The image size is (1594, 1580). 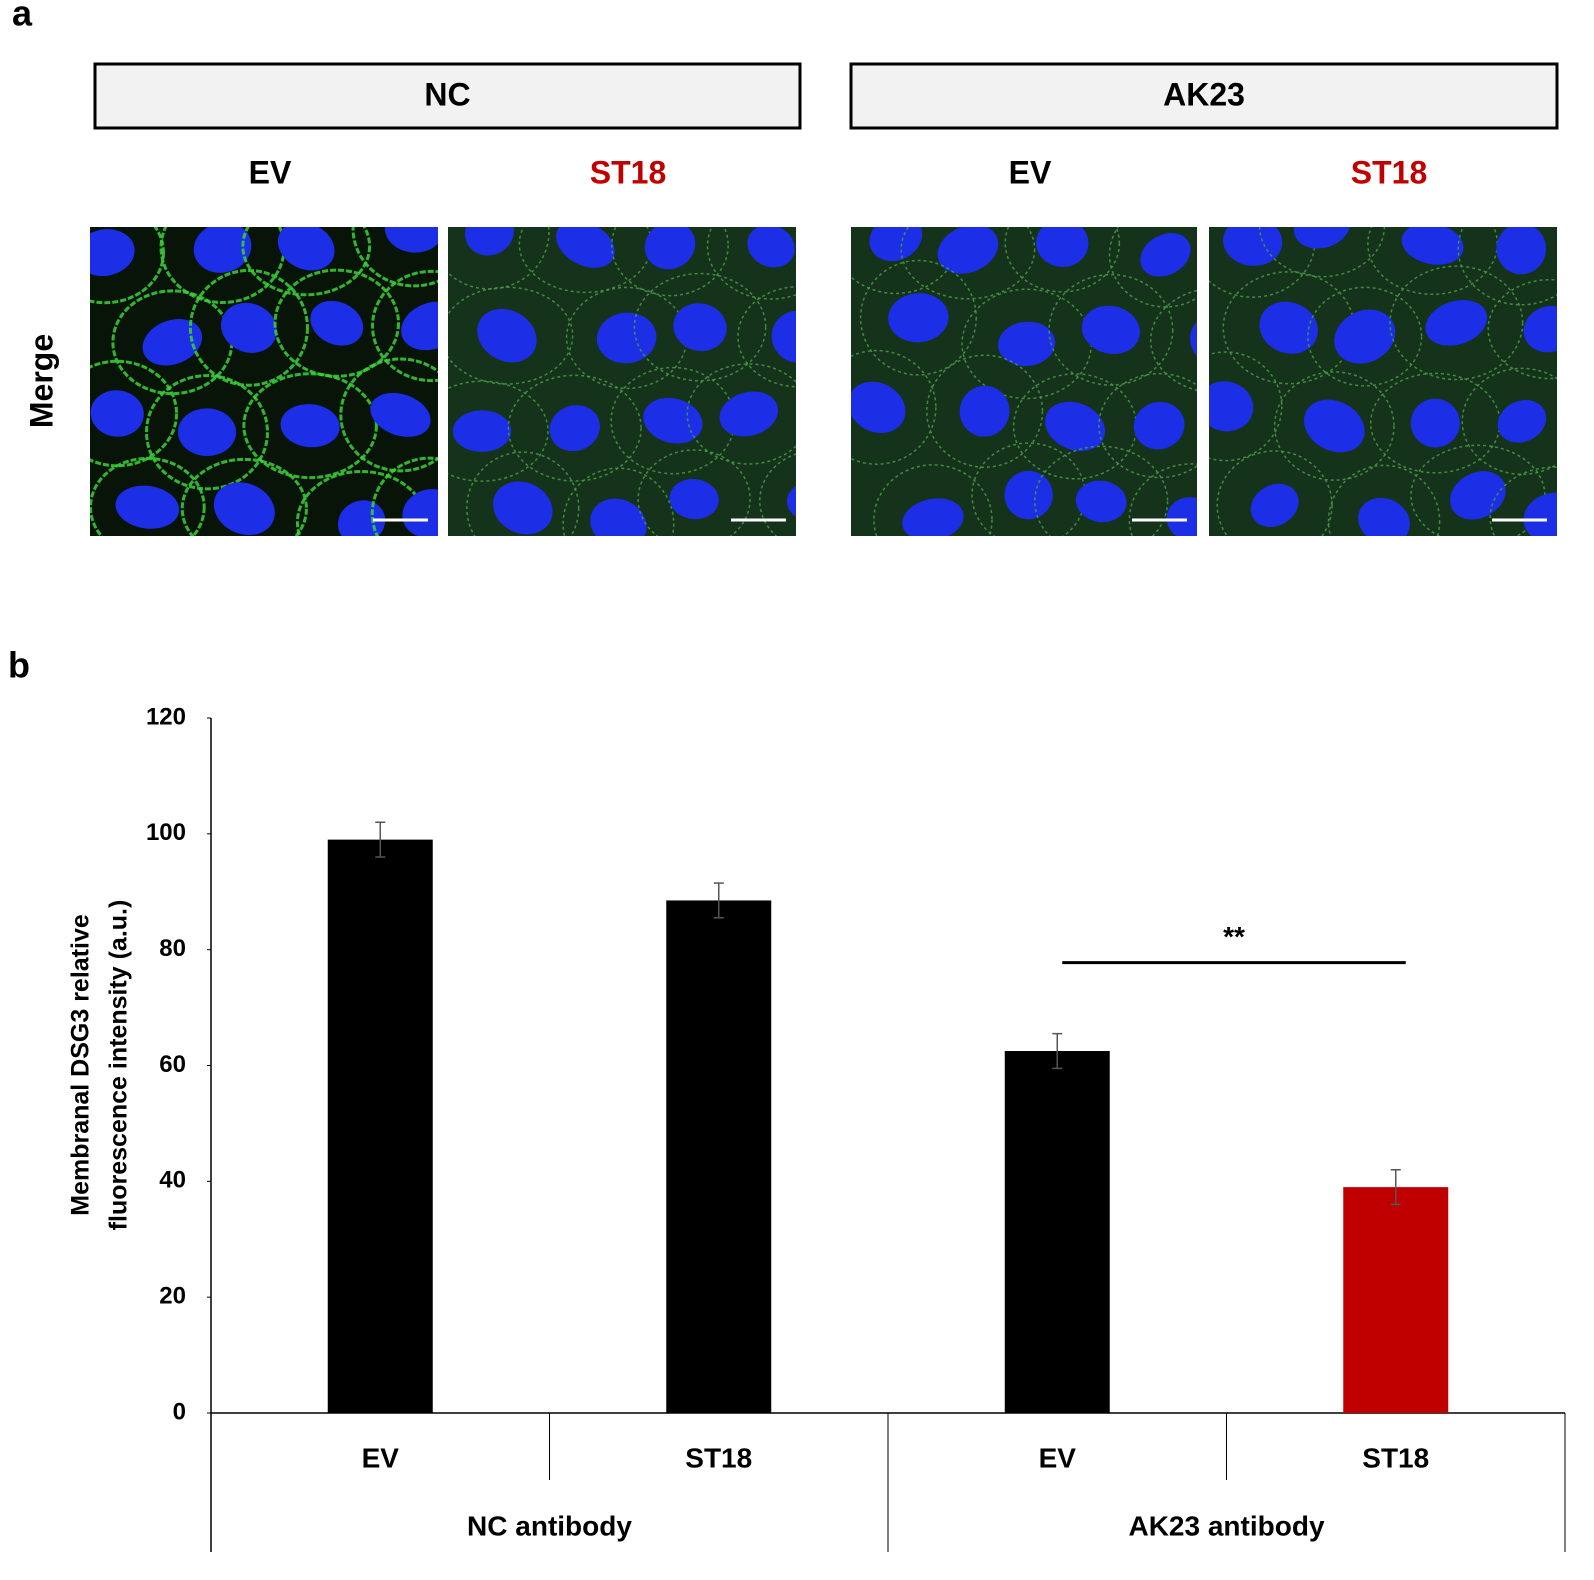 What do you see at coordinates (172, 948) in the screenshot?
I see `y-tick-label: 80` at bounding box center [172, 948].